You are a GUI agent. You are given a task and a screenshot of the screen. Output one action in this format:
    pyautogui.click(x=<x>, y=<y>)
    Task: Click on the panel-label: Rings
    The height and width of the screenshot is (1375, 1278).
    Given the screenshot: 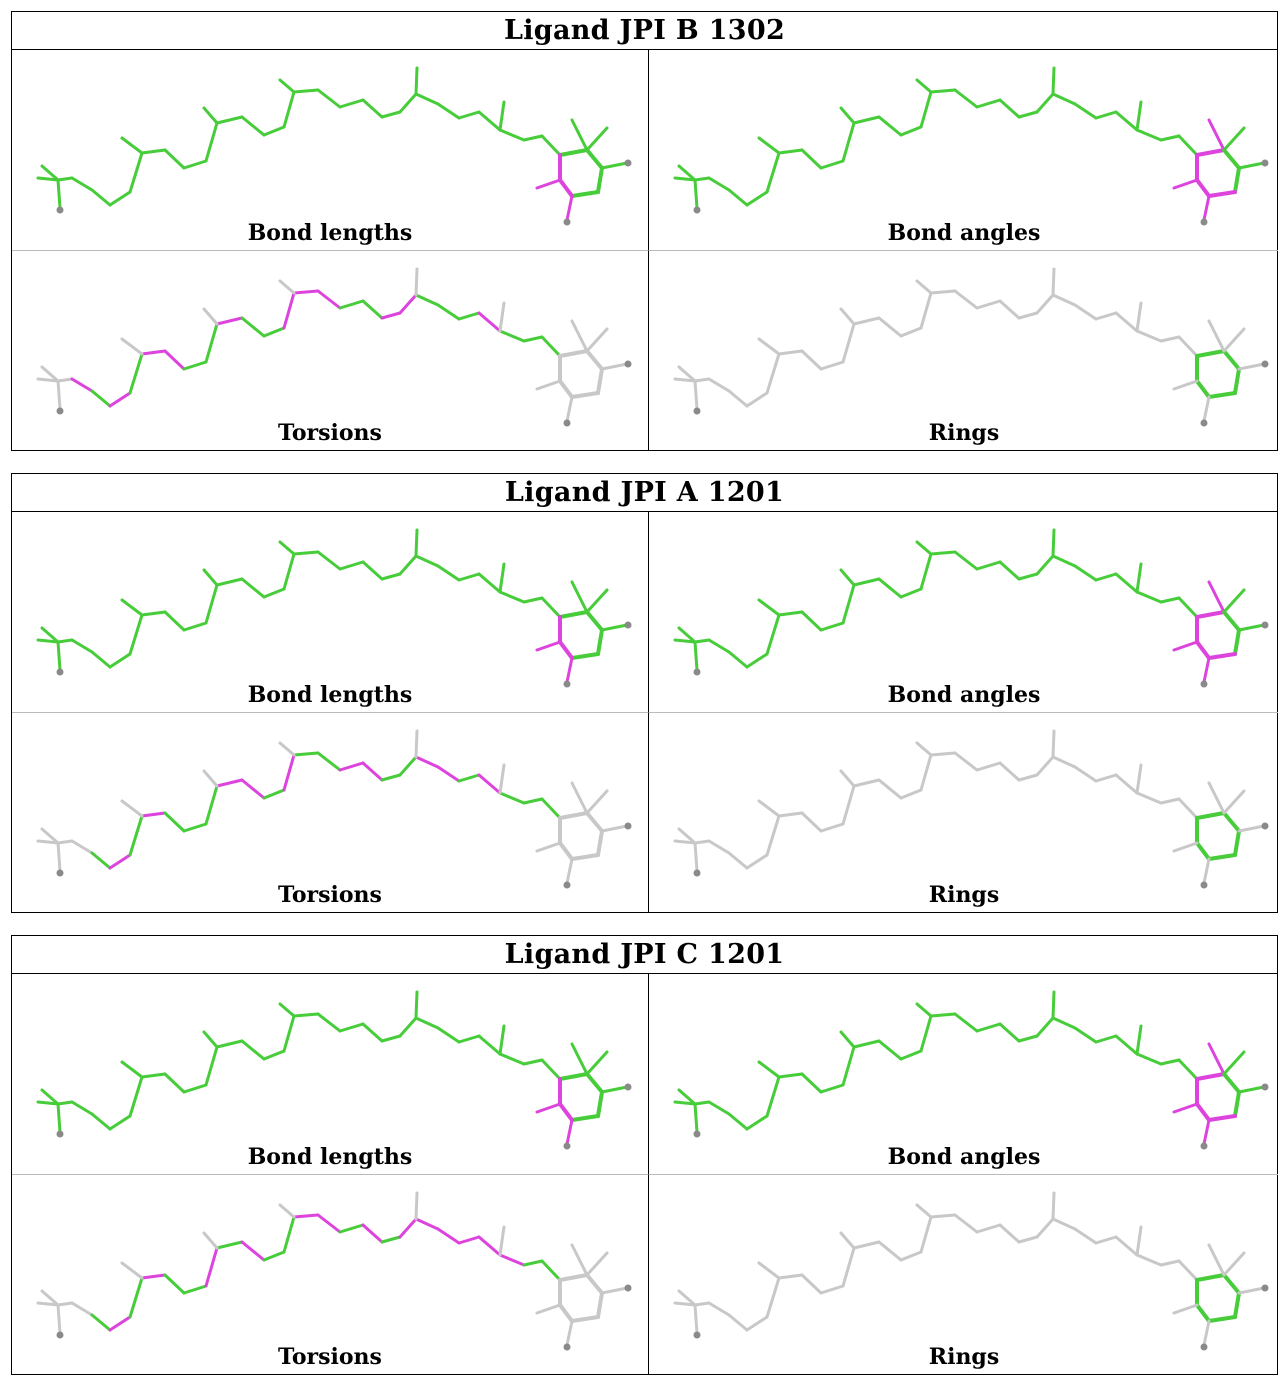 What is the action you would take?
    pyautogui.click(x=964, y=895)
    